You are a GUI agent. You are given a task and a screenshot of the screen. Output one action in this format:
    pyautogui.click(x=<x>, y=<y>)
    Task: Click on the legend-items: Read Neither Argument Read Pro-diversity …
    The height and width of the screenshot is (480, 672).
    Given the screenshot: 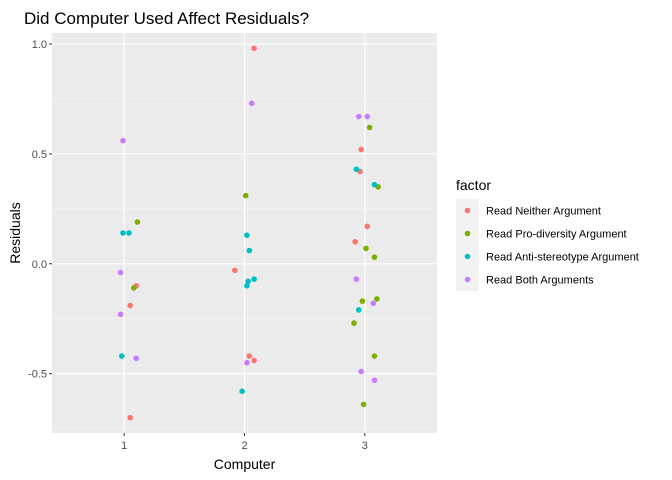 What is the action you would take?
    pyautogui.click(x=547, y=245)
    